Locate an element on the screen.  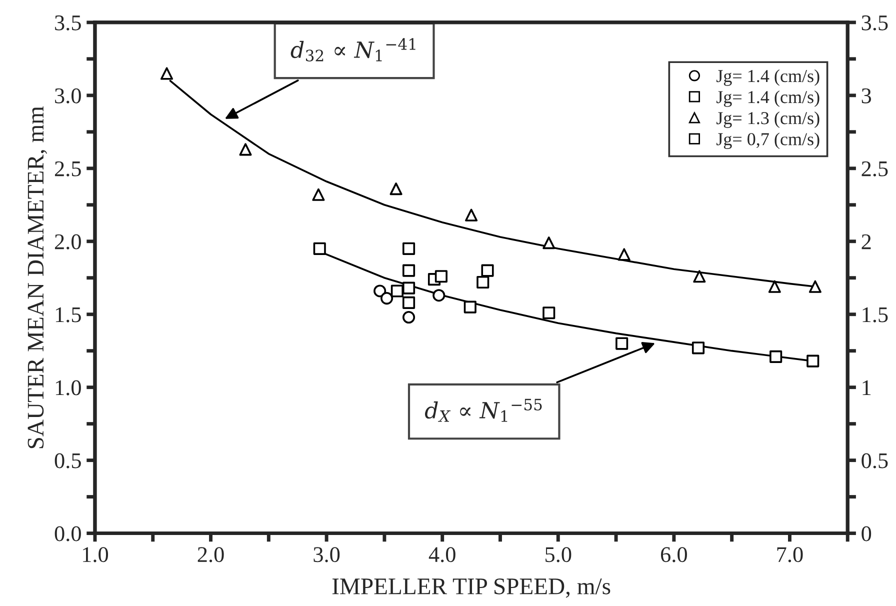
x-tick-label: 1.0 is located at coordinates (95, 554).